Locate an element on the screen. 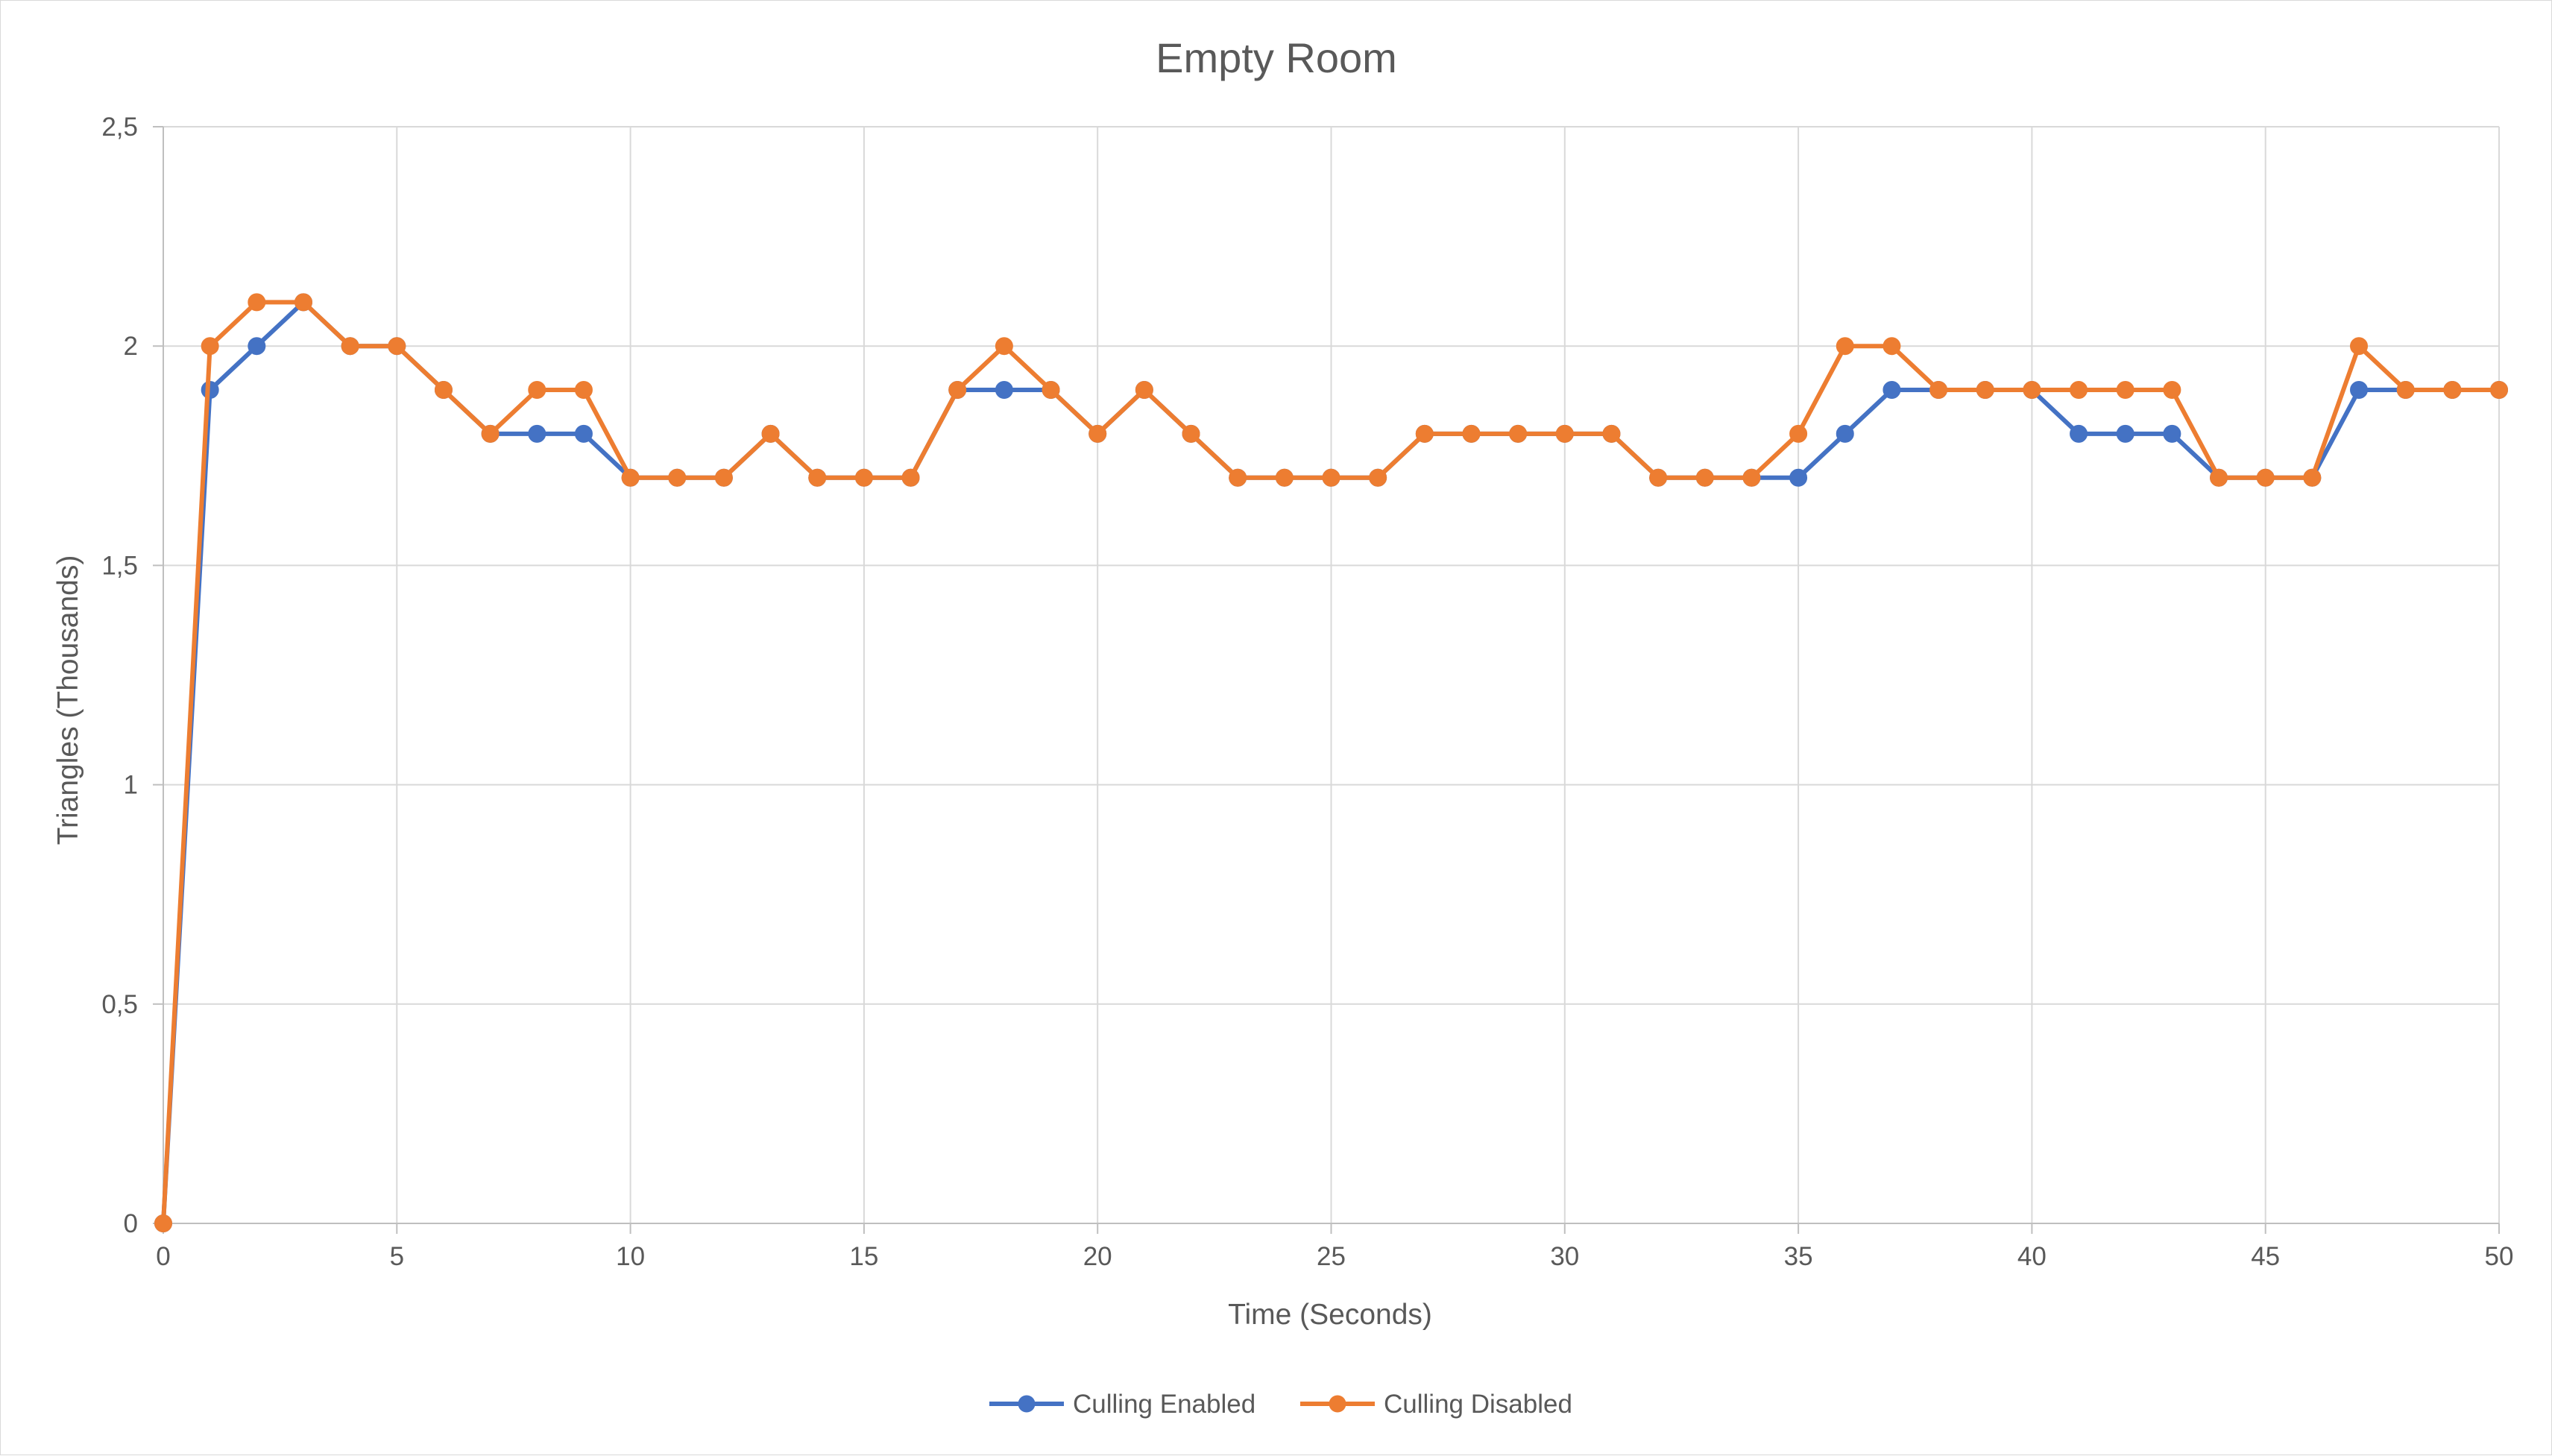  x-tick-label: 10 is located at coordinates (630, 1256).